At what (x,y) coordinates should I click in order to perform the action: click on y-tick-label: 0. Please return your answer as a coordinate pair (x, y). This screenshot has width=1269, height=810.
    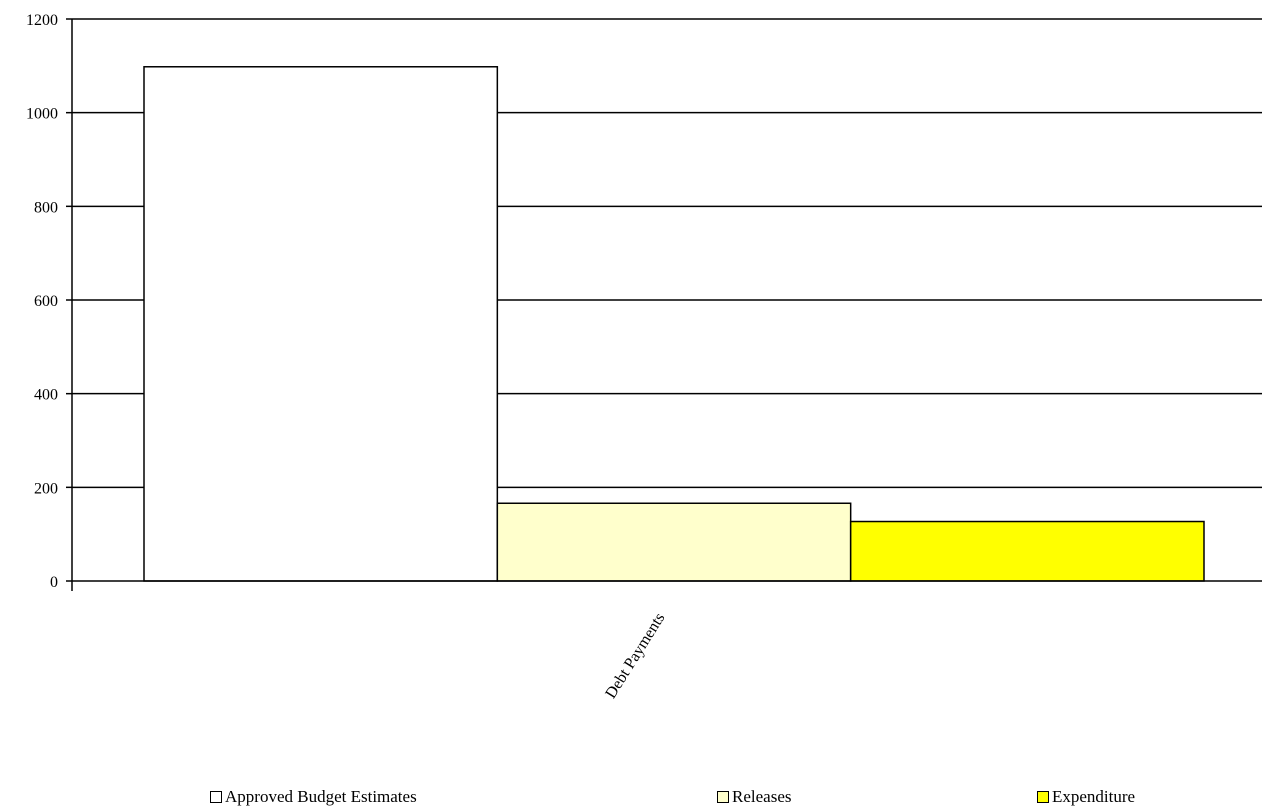
    Looking at the image, I should click on (54, 582).